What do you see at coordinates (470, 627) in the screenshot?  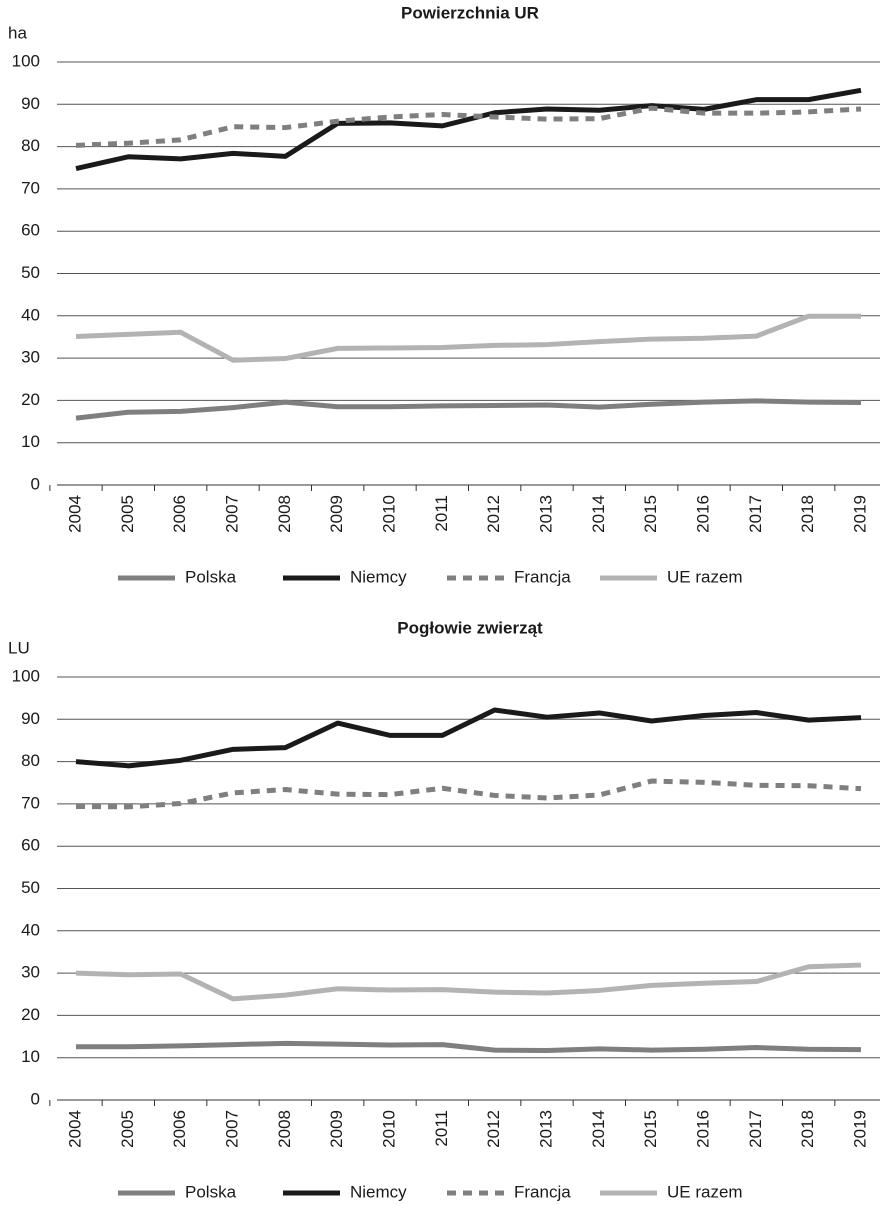 I see `chart-title: Pogłowie zwierząt` at bounding box center [470, 627].